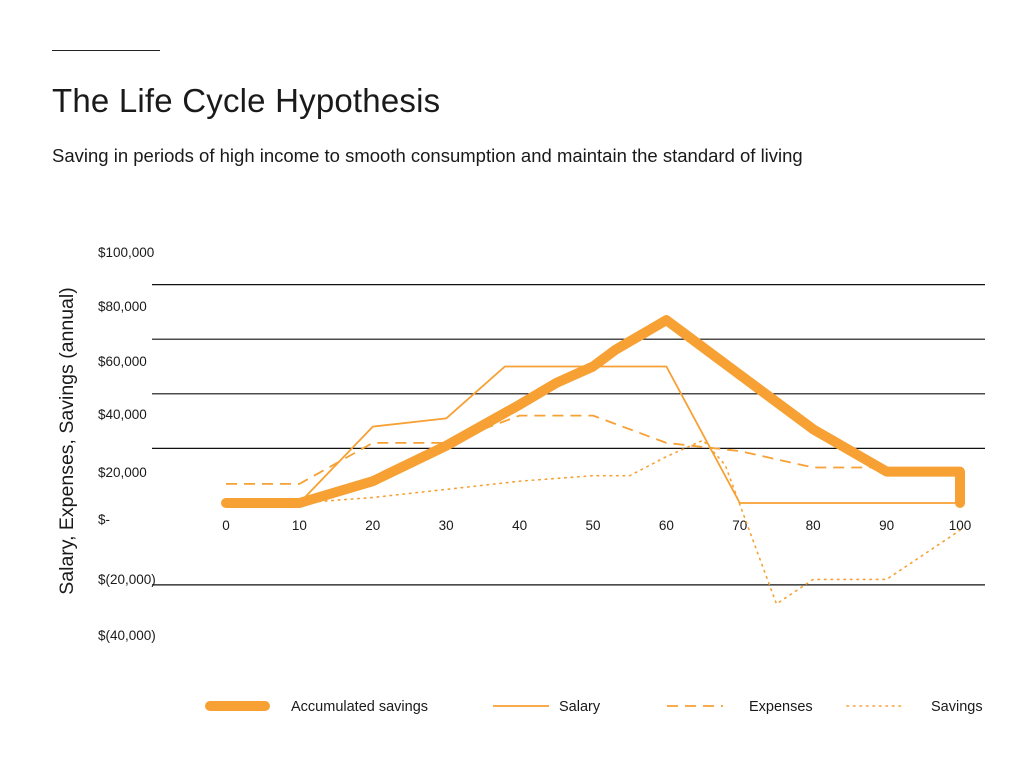  I want to click on y-tick-label: $60,000, so click(122, 361).